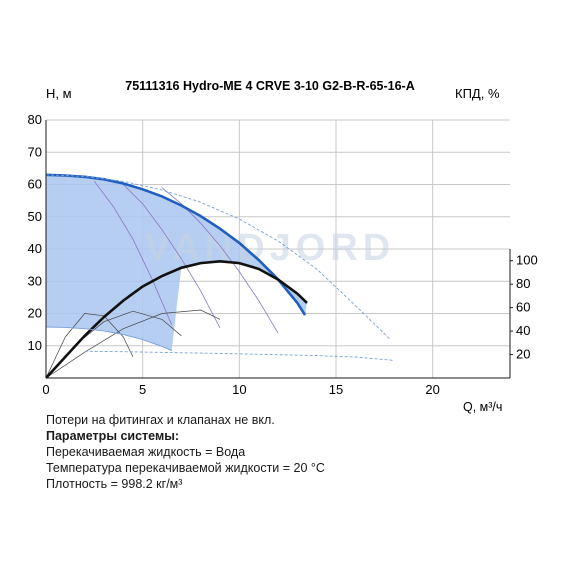 Image resolution: width=570 pixels, height=570 pixels. I want to click on y2-tick-label: 20, so click(523, 354).